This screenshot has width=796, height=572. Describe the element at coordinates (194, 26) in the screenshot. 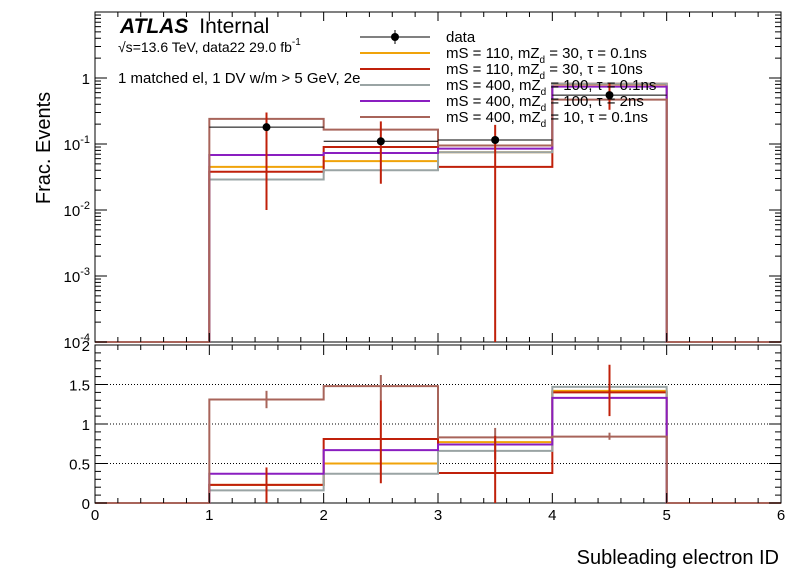

I see `atlas-label: ATLAS Internal` at that location.